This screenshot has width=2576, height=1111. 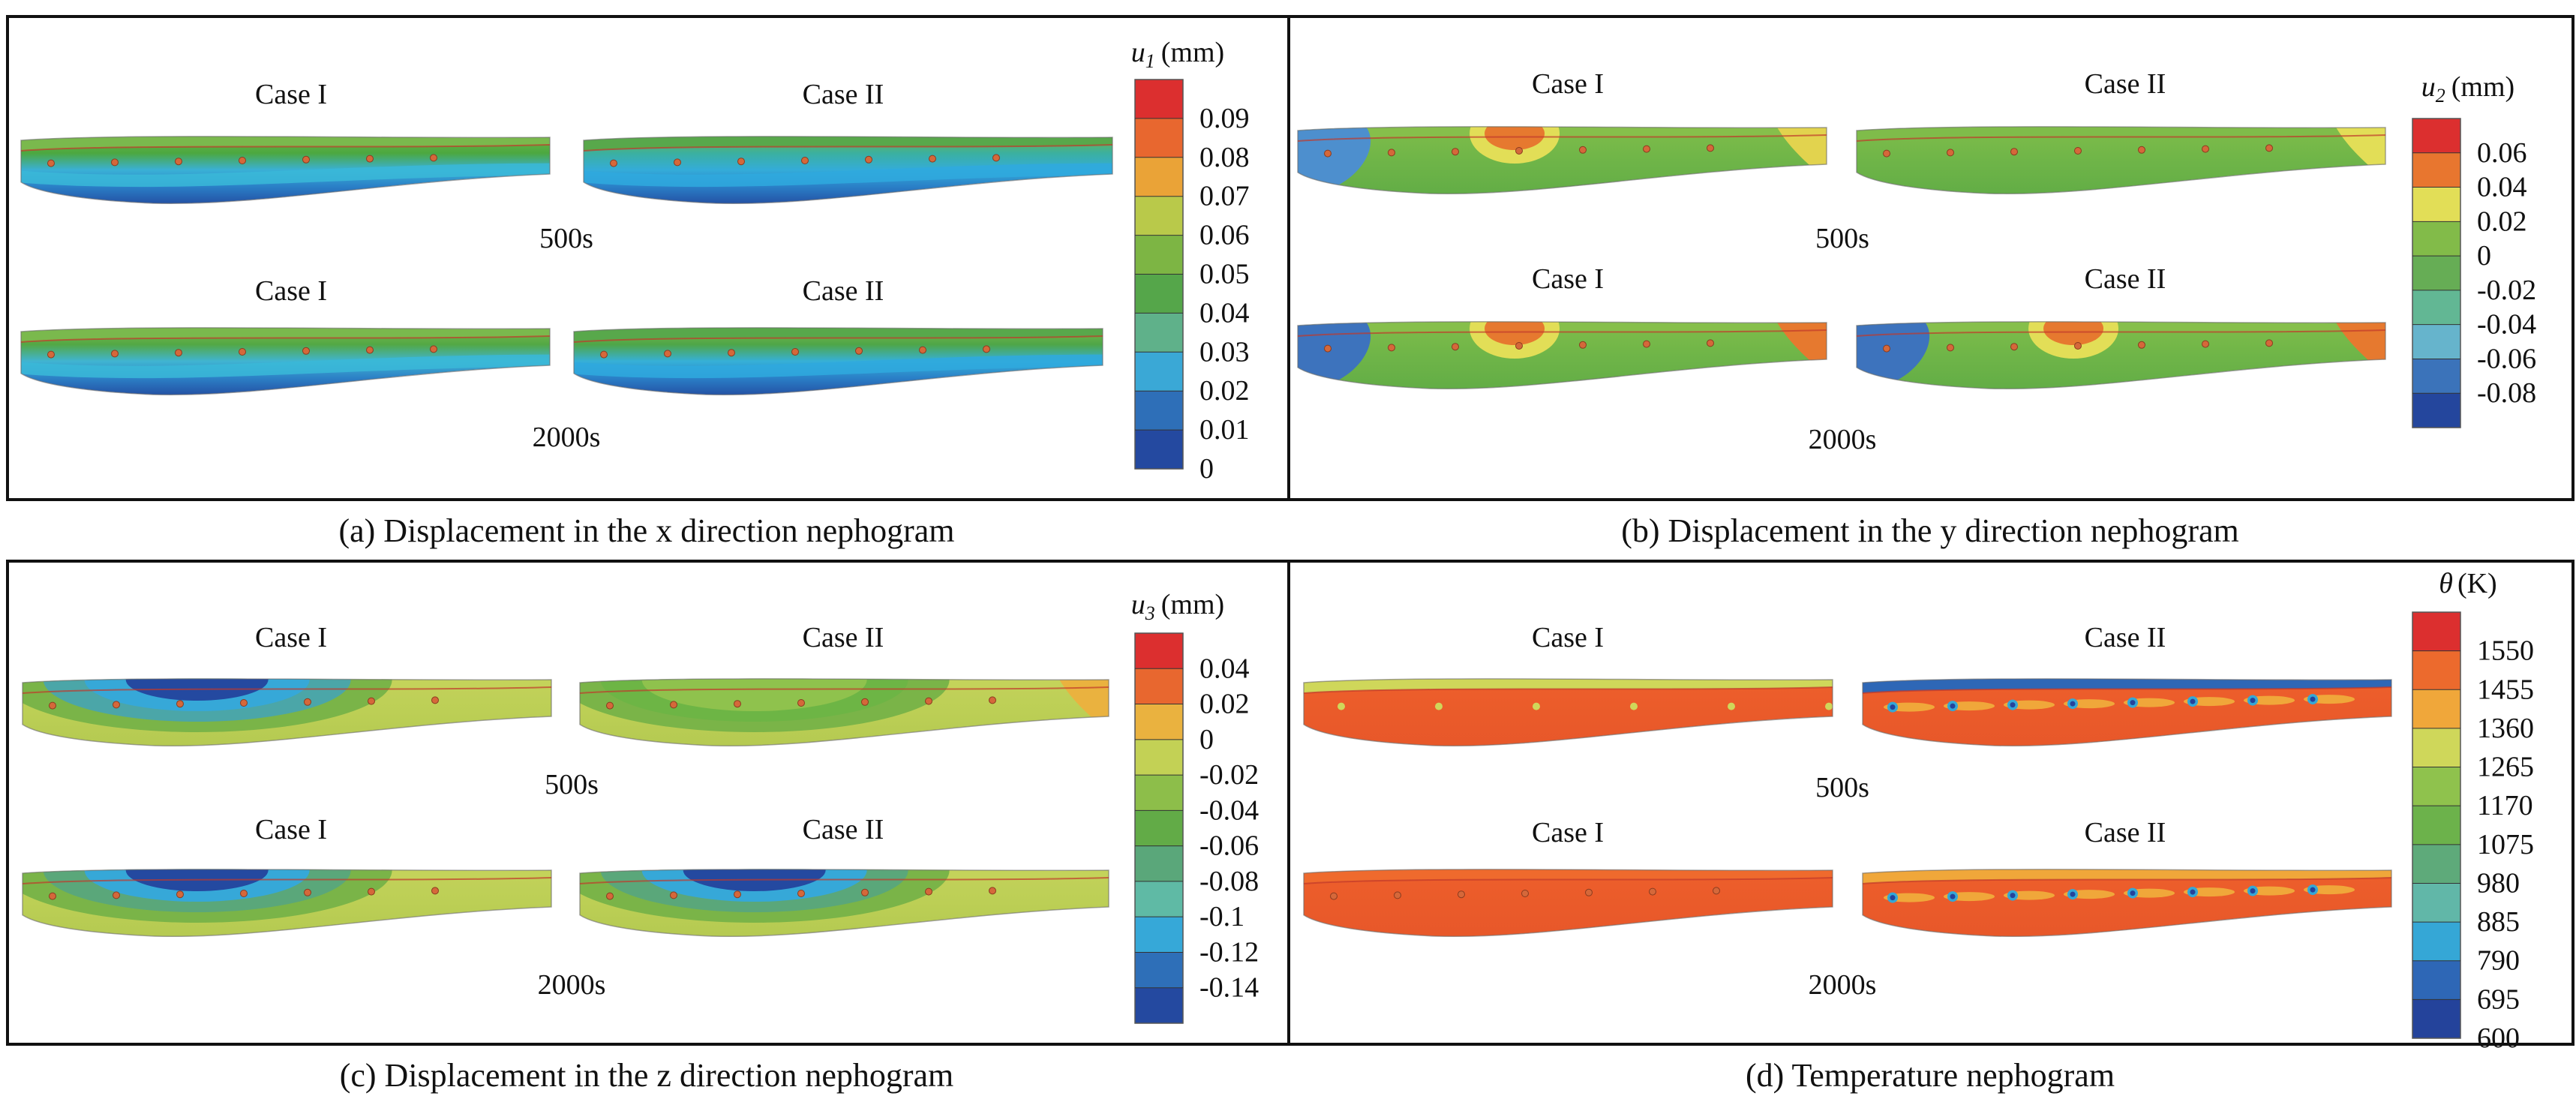 What do you see at coordinates (2498, 922) in the screenshot?
I see `legend-label-7: 885` at bounding box center [2498, 922].